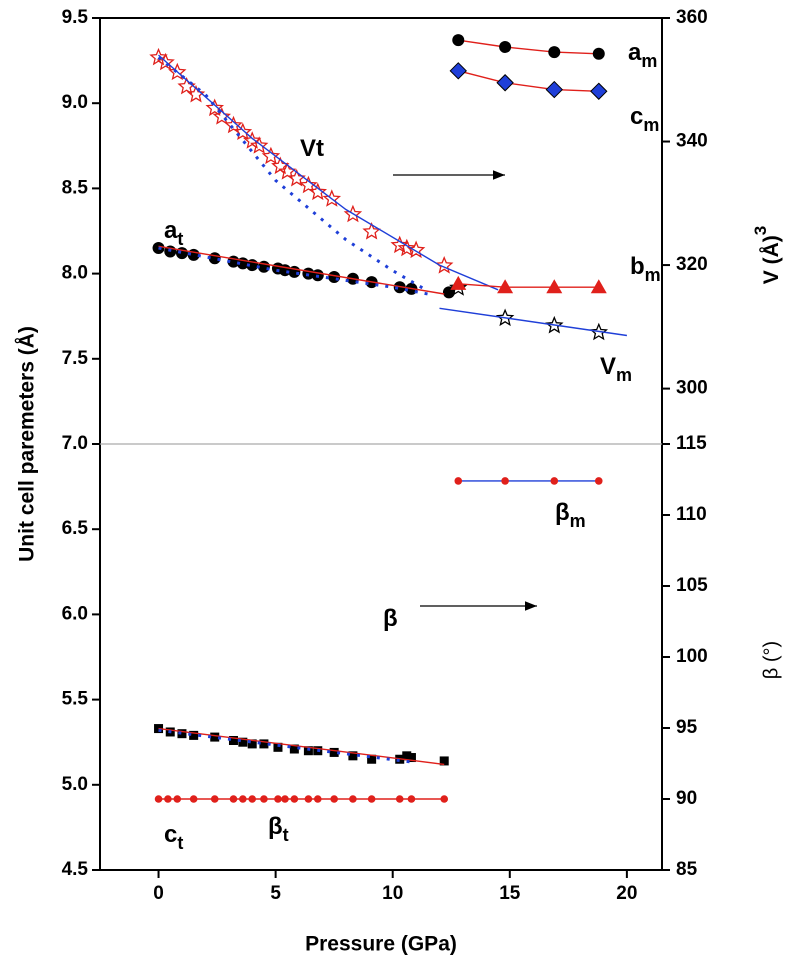 The width and height of the screenshot is (801, 967). I want to click on annotation: βm, so click(570, 514).